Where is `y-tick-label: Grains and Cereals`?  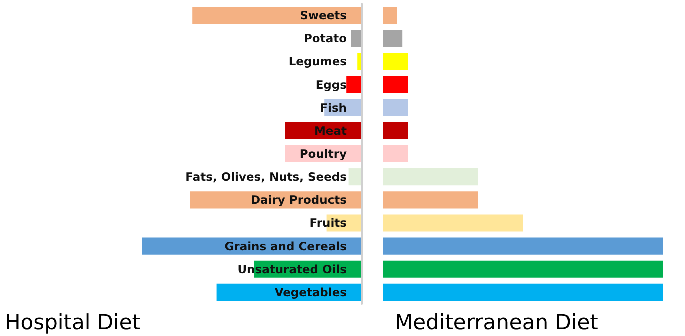
y-tick-label: Grains and Cereals is located at coordinates (286, 246).